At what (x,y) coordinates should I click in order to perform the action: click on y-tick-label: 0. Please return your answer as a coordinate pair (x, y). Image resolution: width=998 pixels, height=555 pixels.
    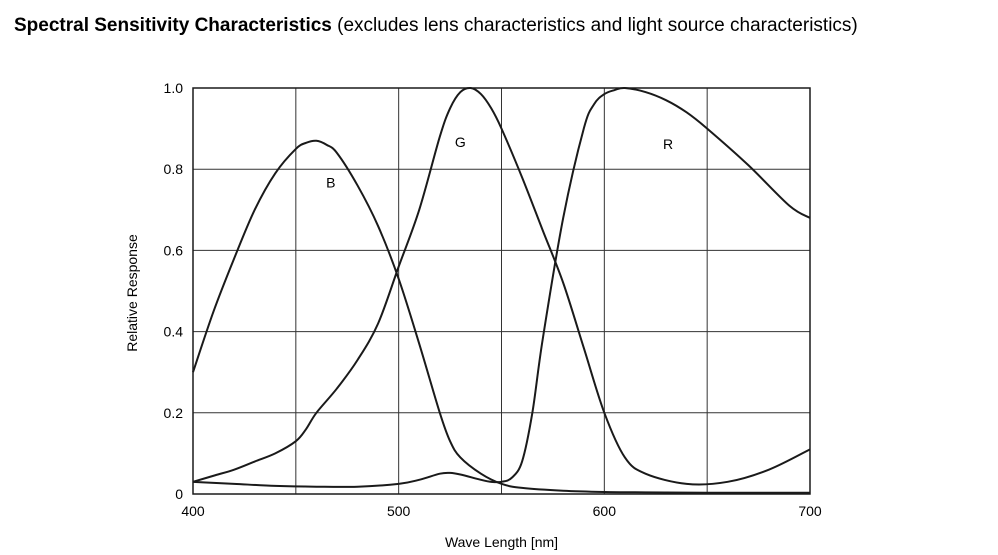
    Looking at the image, I should click on (179, 494).